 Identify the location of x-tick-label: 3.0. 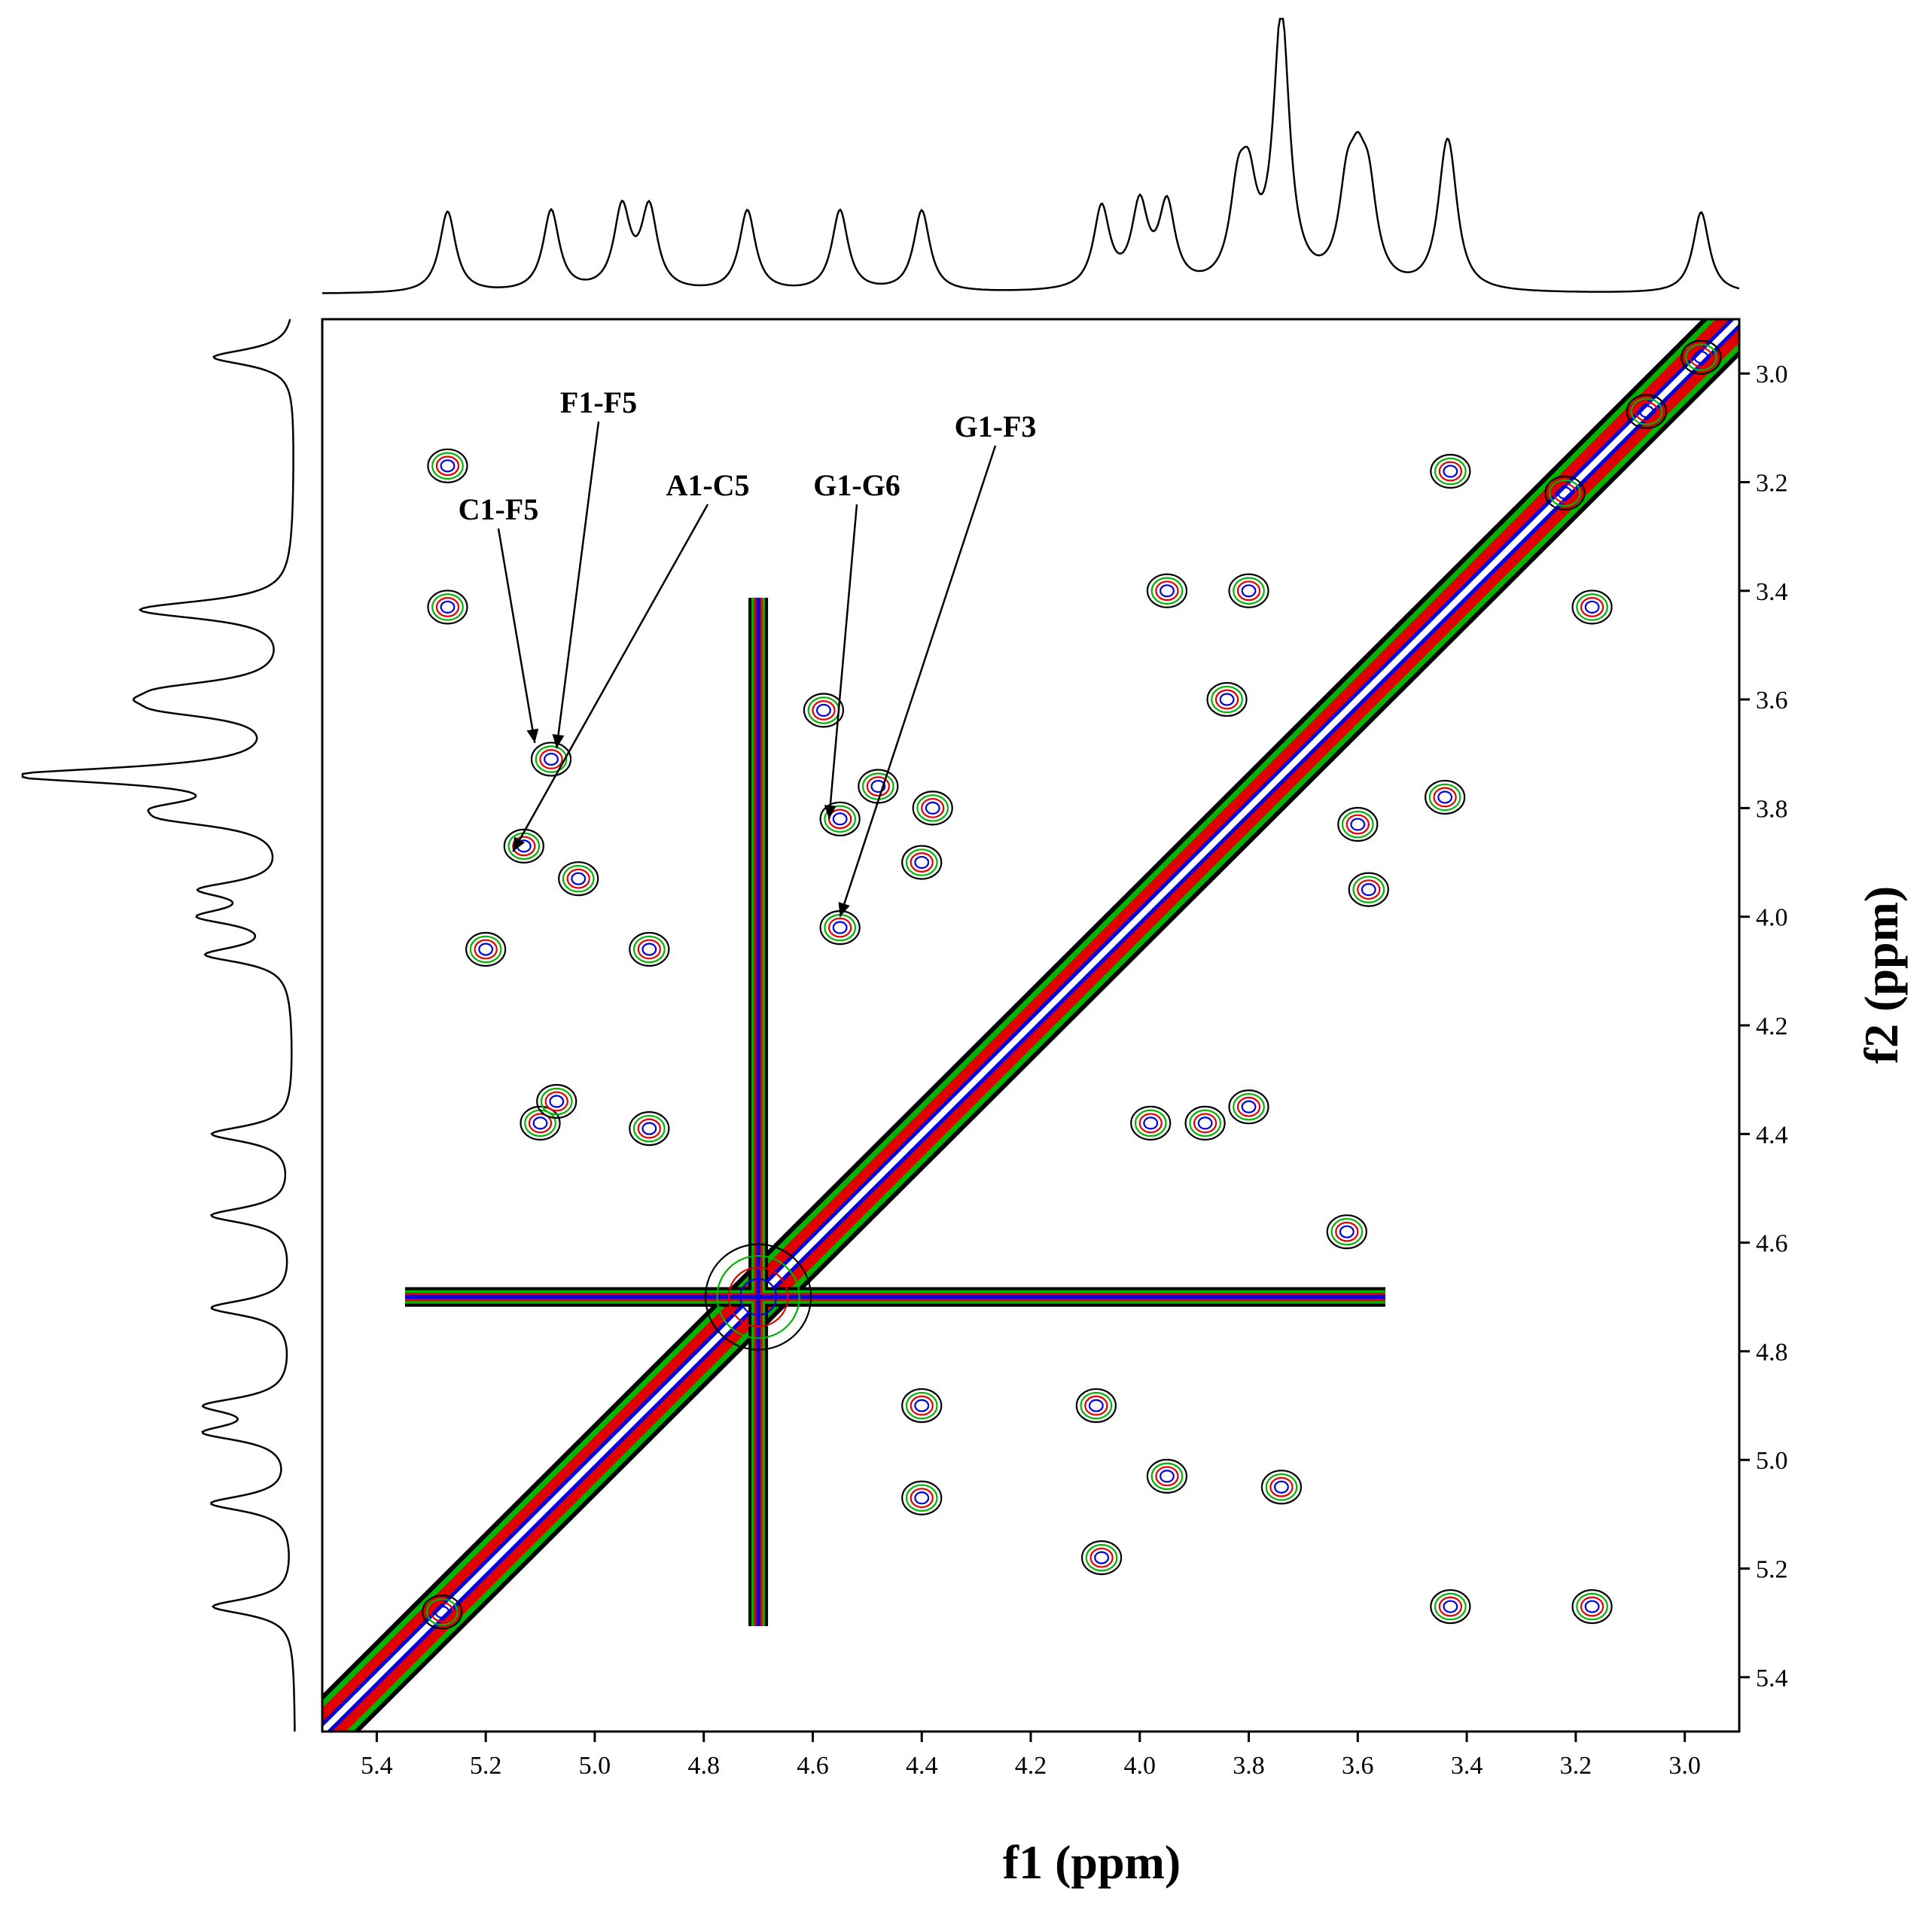
(1684, 1766).